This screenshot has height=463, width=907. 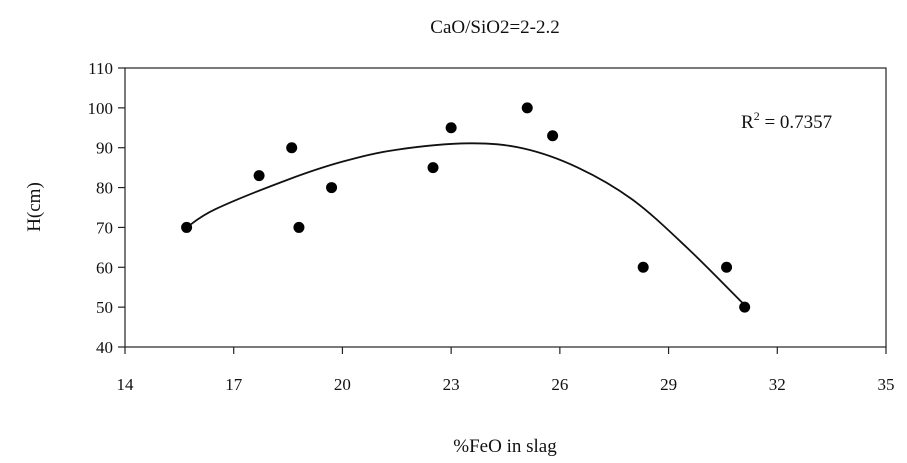 I want to click on x-tick-label: 17, so click(x=234, y=384).